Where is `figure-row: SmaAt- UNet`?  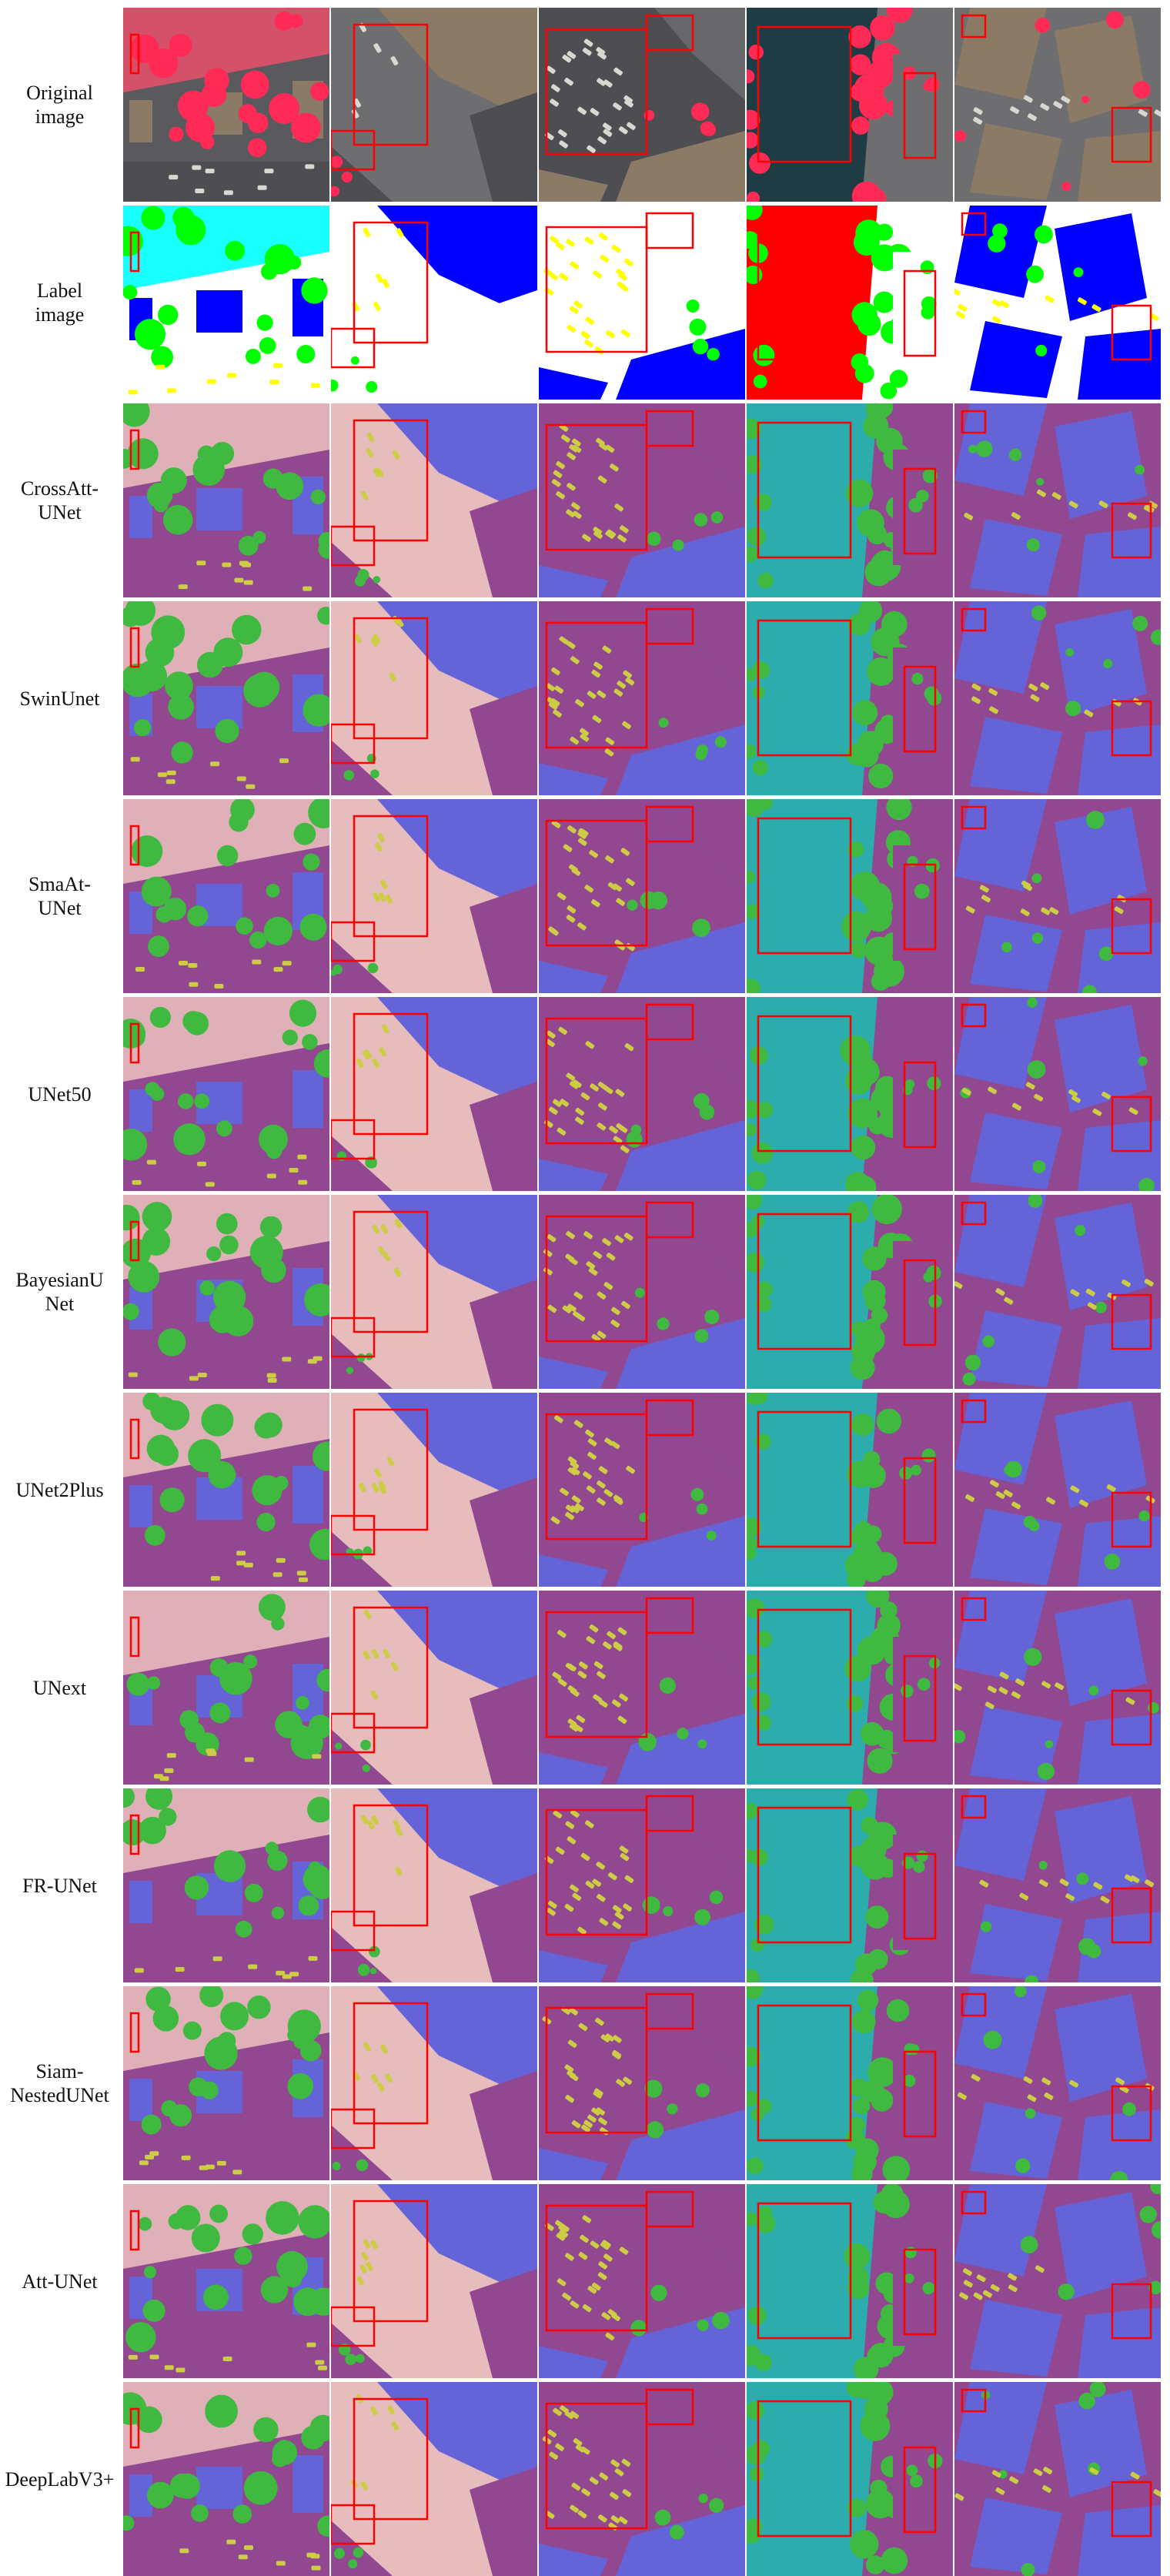 figure-row: SmaAt- UNet is located at coordinates (585, 896).